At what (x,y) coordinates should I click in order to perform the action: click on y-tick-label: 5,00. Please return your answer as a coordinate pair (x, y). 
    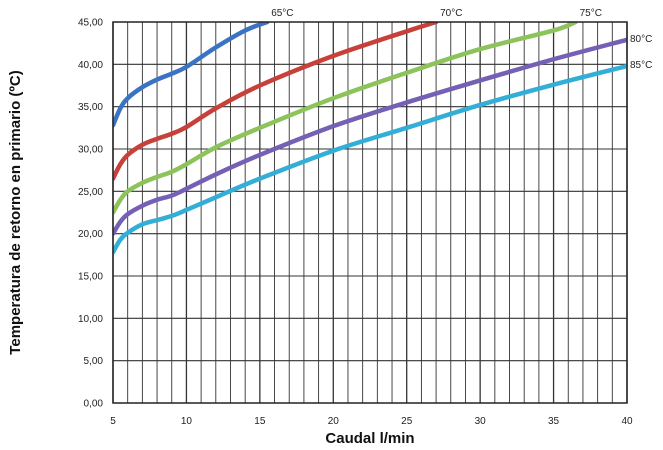
    Looking at the image, I should click on (94, 361).